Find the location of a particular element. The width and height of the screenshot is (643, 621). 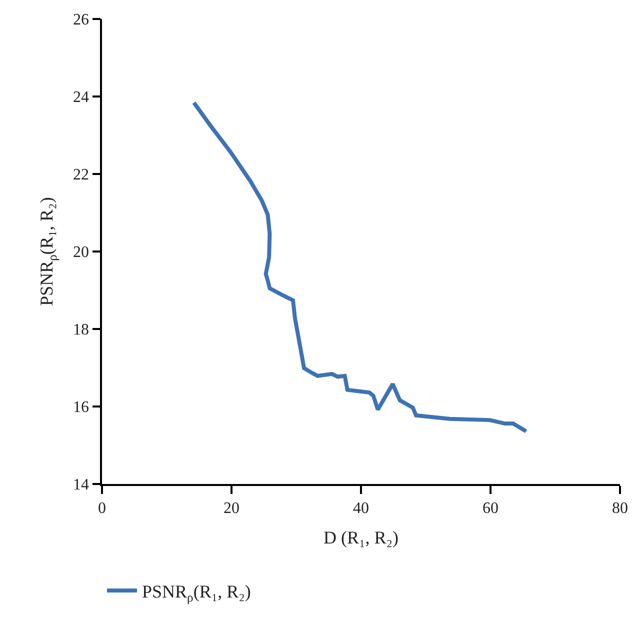

y-tick-label: 18 is located at coordinates (81, 330).